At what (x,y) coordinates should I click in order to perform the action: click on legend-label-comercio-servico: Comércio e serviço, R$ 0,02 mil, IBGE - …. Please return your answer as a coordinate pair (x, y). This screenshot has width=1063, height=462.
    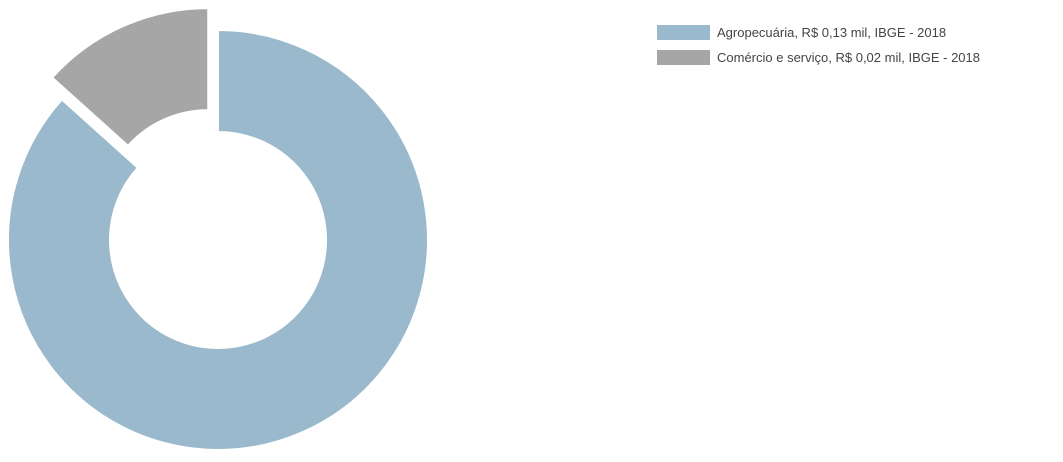
    Looking at the image, I should click on (848, 57).